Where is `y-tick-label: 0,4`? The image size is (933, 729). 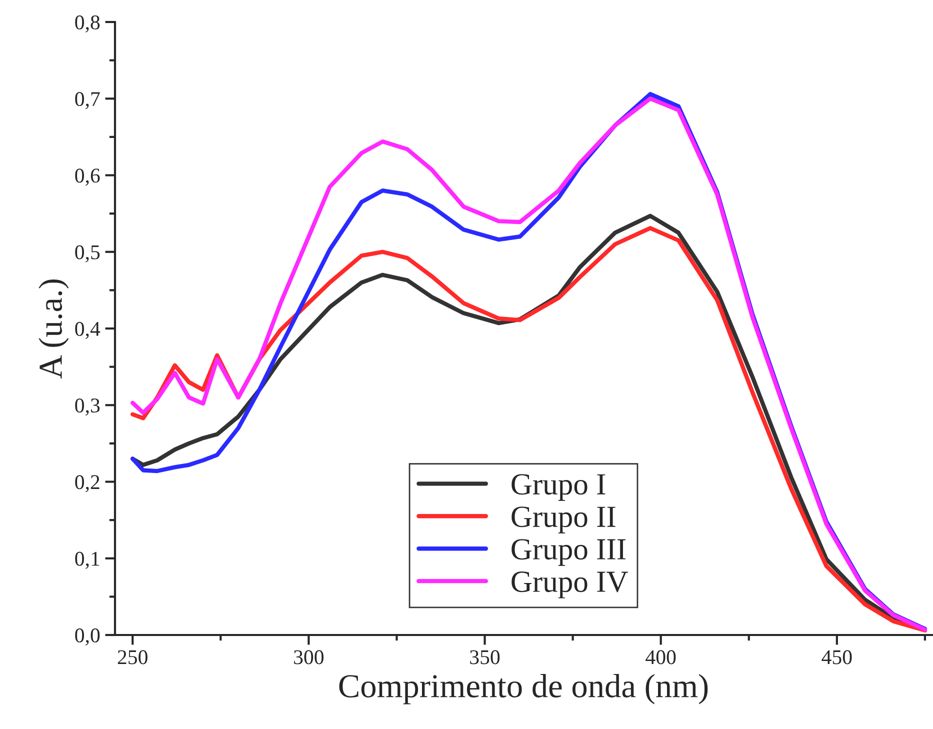
y-tick-label: 0,4 is located at coordinates (87, 330).